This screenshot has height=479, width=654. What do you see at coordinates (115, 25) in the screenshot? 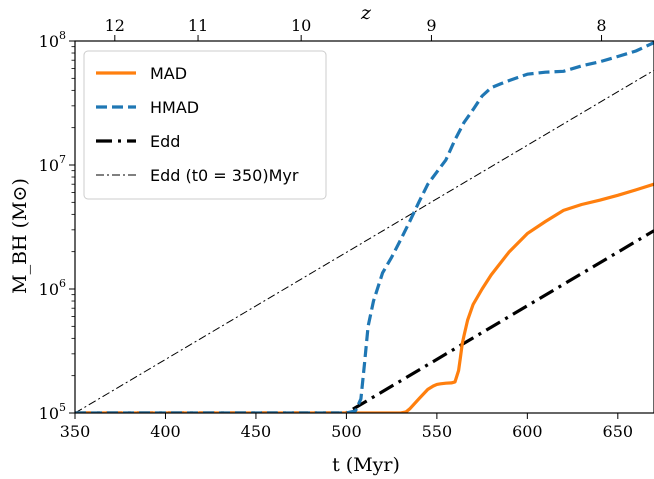
I see `top-tick-label: 12` at bounding box center [115, 25].